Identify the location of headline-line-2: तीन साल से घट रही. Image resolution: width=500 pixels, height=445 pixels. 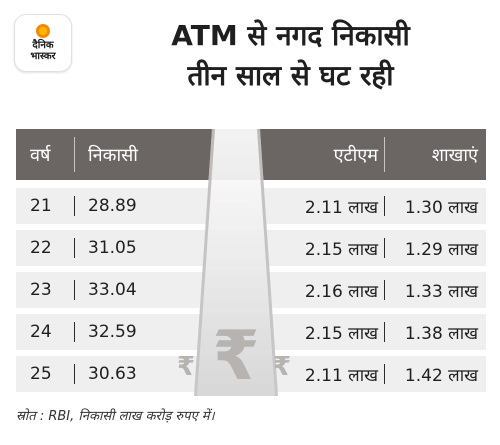
(290, 75).